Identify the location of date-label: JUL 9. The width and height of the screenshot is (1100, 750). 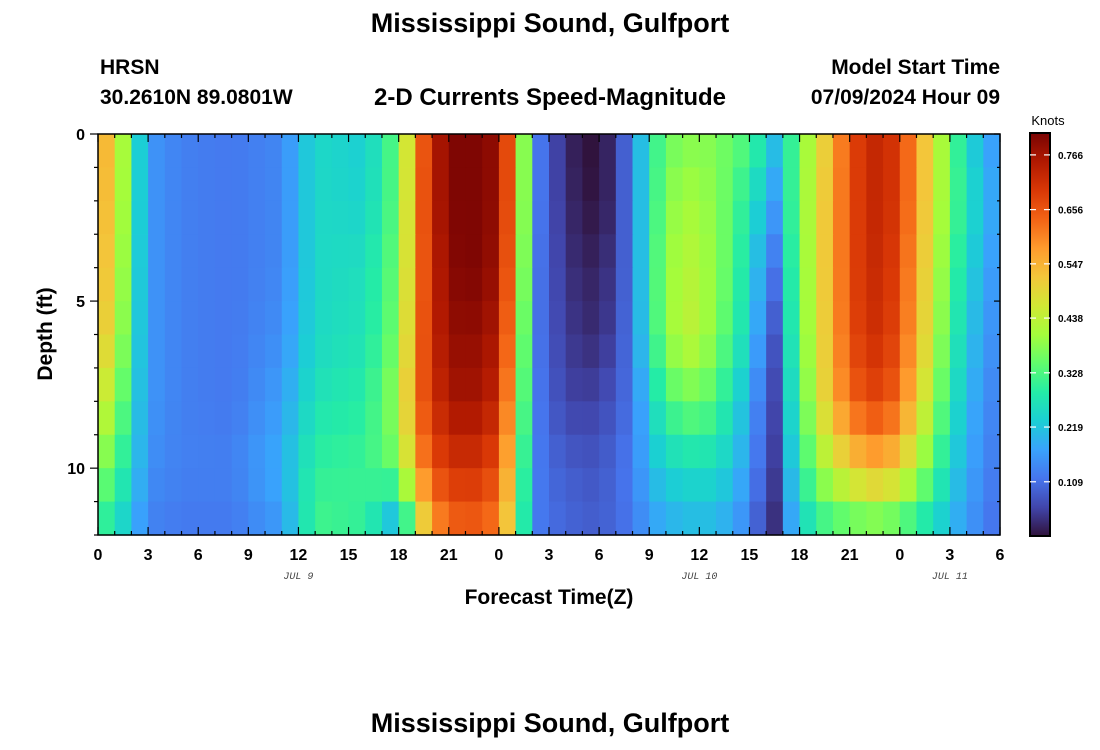
(298, 577).